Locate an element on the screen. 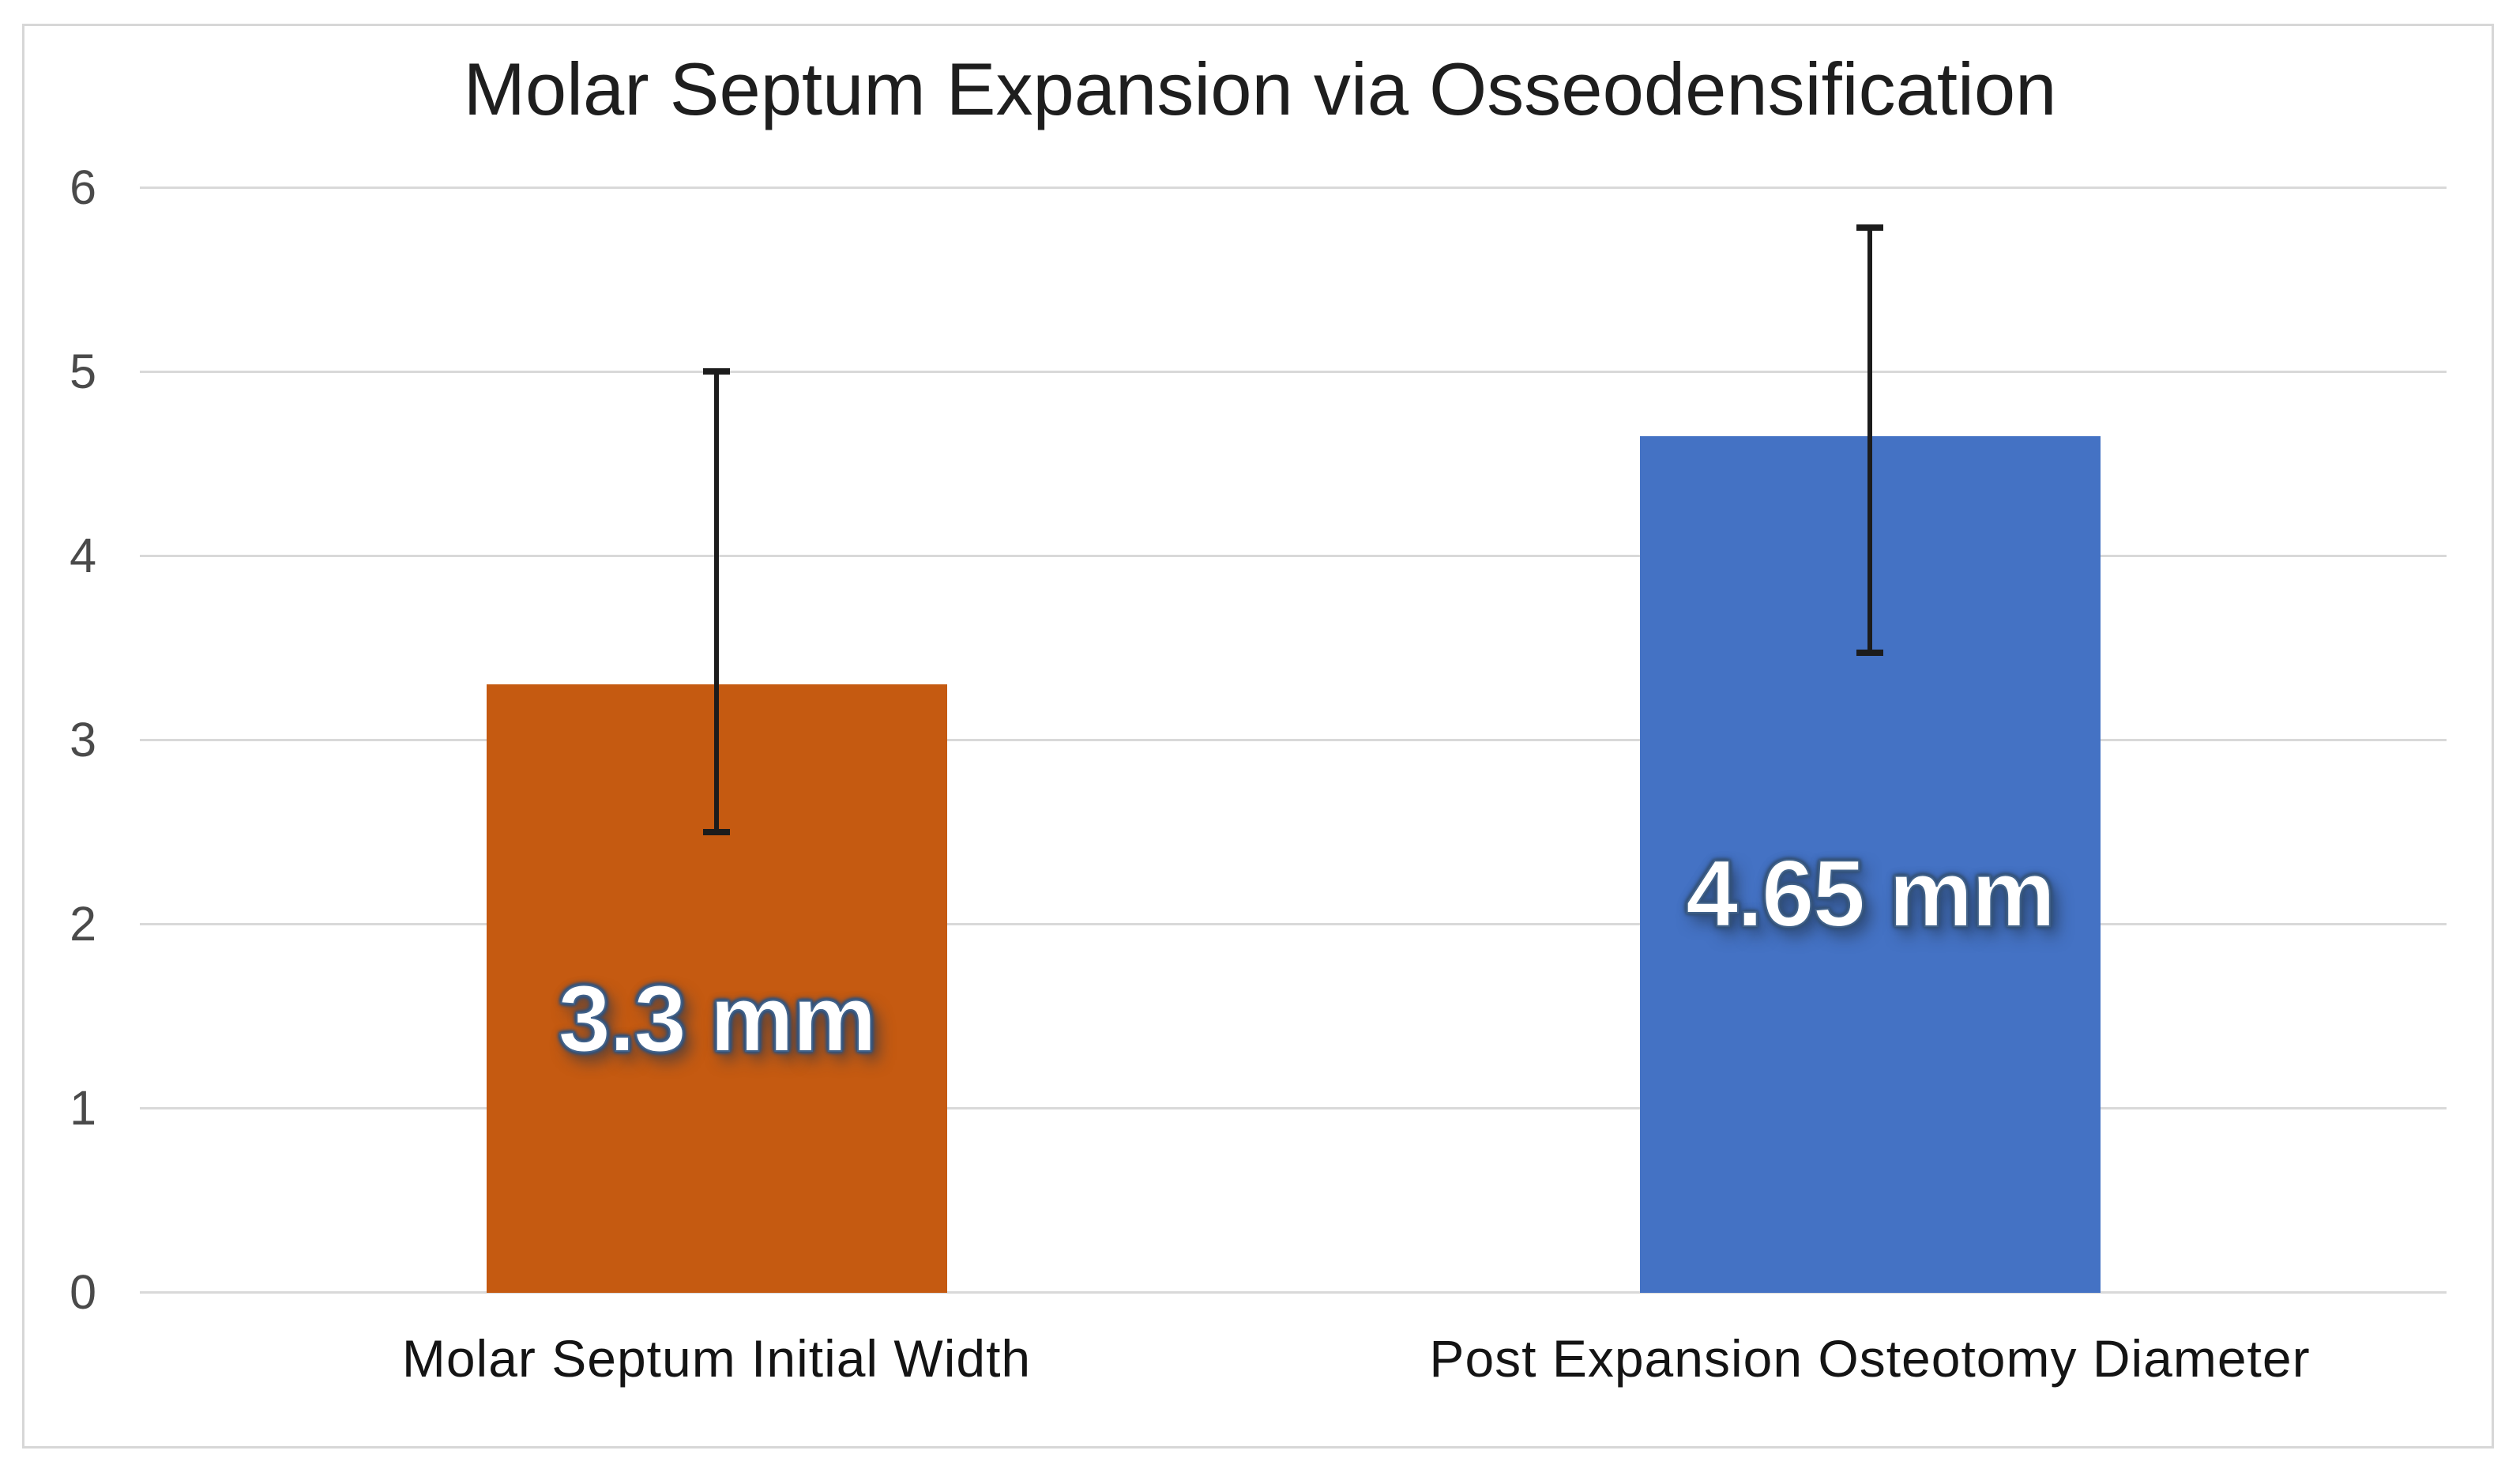  y-axis-tick-label: 6 is located at coordinates (83, 187).